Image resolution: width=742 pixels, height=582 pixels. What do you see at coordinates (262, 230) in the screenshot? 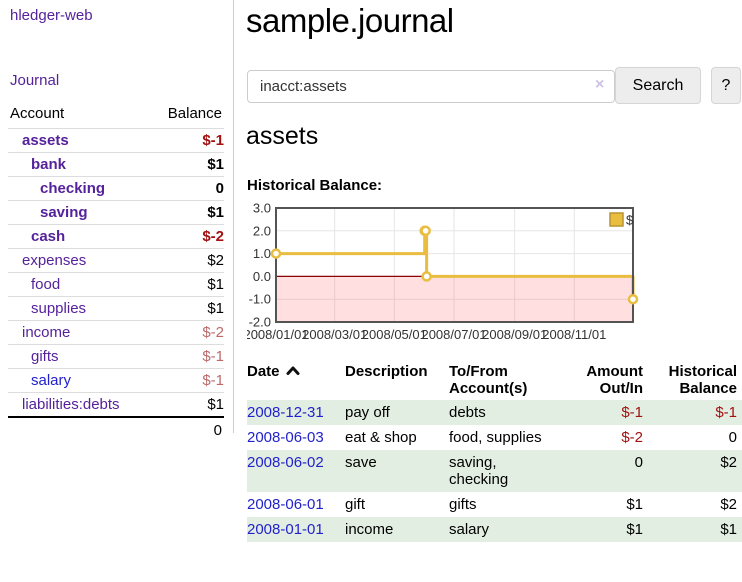
I see `svg-text: 2.0` at bounding box center [262, 230].